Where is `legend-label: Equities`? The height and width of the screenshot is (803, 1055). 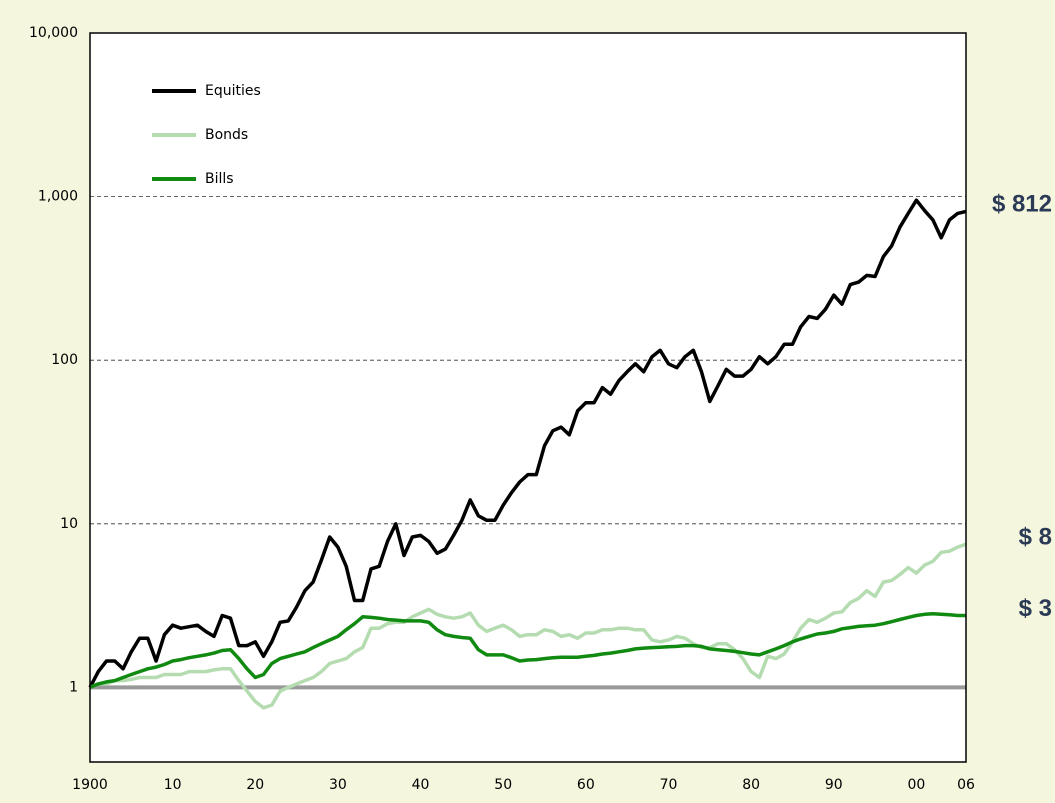
legend-label: Equities is located at coordinates (233, 91).